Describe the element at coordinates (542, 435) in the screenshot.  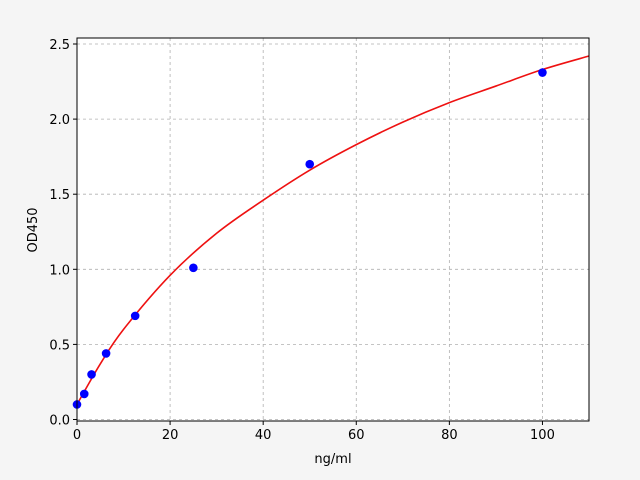
I see `x-tick-label: 100` at that location.